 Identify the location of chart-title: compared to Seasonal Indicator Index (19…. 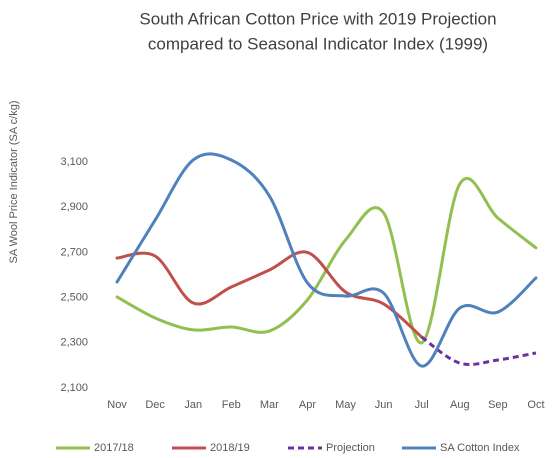
(318, 43).